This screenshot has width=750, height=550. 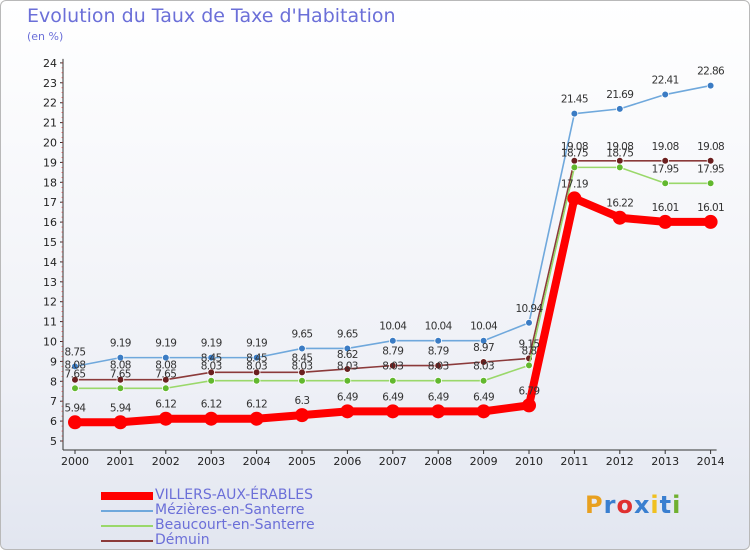 I want to click on y-tick-label: 24, so click(x=50, y=63).